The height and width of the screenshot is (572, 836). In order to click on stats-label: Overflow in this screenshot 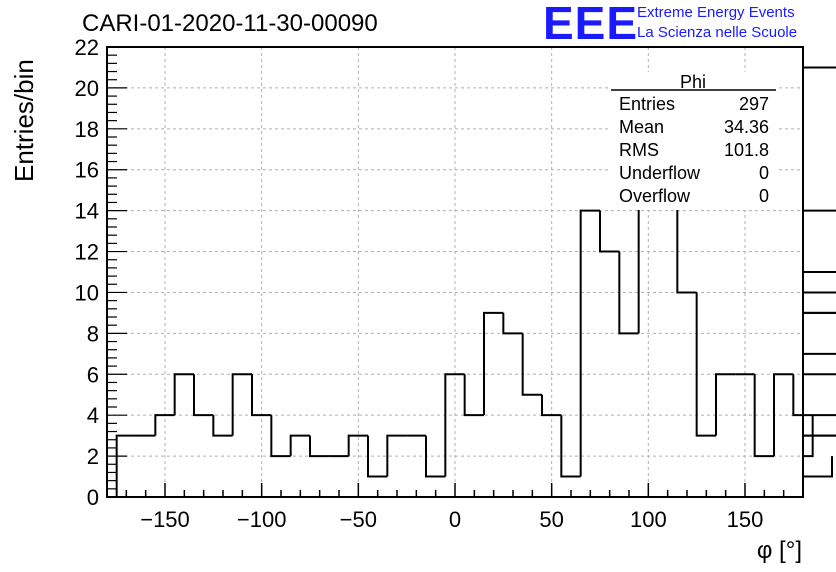, I will do `click(655, 196)`.